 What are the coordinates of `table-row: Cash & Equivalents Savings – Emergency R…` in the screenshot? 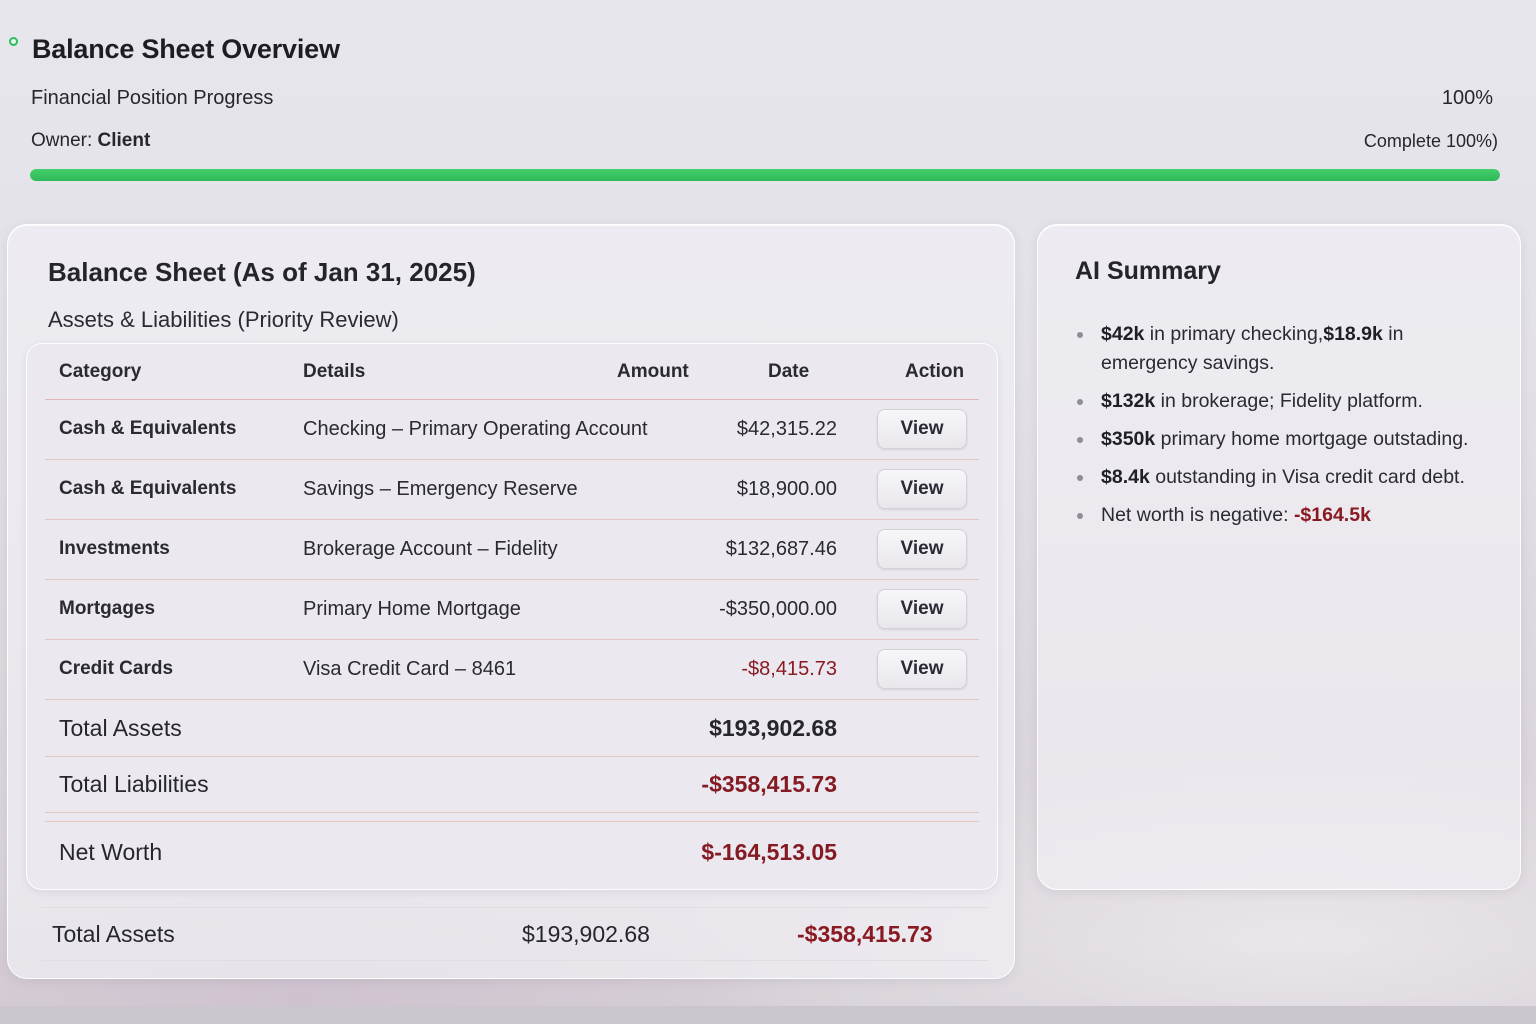 It's located at (512, 490).